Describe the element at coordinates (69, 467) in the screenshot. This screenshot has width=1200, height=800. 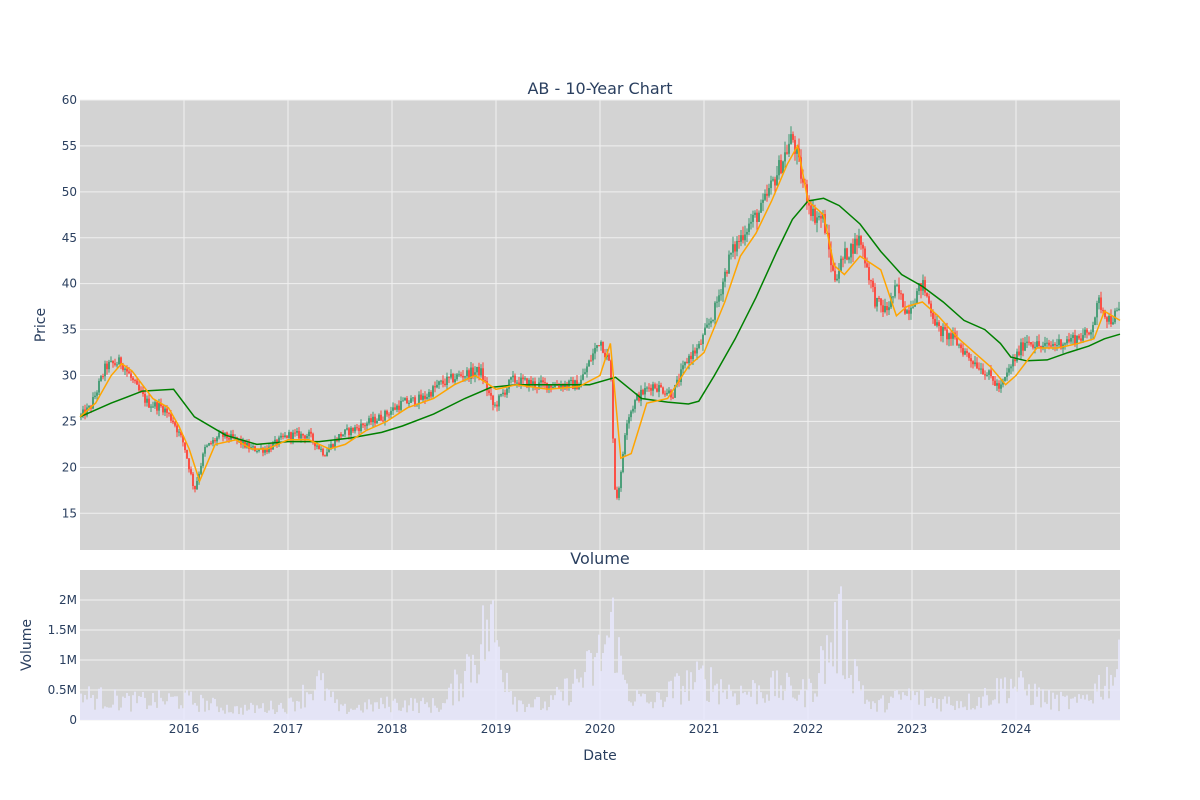
I see `price-y-tick-label: 20` at that location.